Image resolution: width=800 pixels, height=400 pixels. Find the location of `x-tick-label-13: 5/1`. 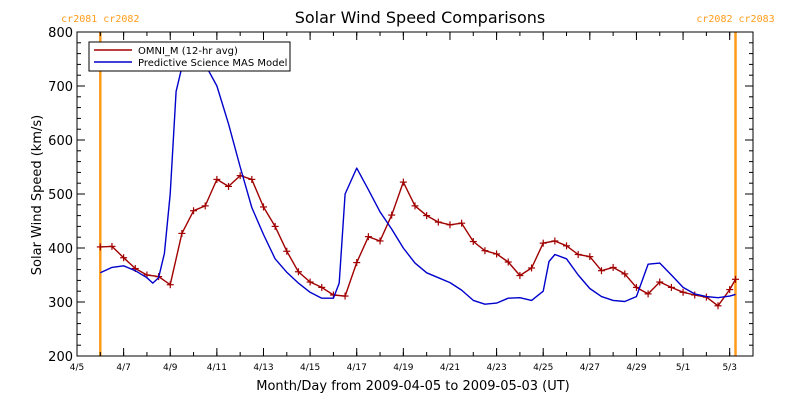

x-tick-label-13: 5/1 is located at coordinates (683, 368).